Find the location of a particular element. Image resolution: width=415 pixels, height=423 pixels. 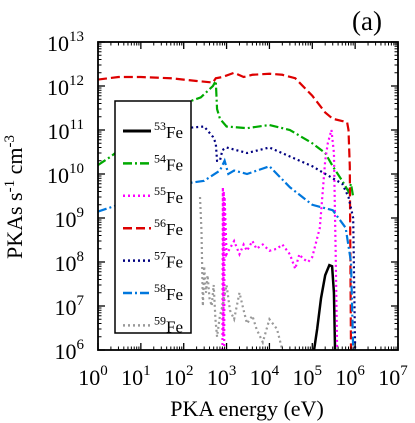

x-tick-label: 10⁰ is located at coordinates (93, 376).